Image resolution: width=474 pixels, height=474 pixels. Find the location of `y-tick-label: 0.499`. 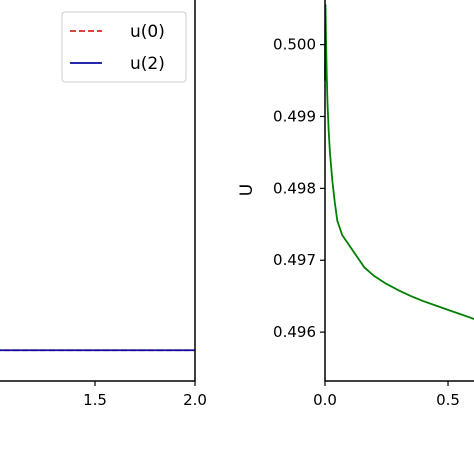

y-tick-label: 0.499 is located at coordinates (294, 116).